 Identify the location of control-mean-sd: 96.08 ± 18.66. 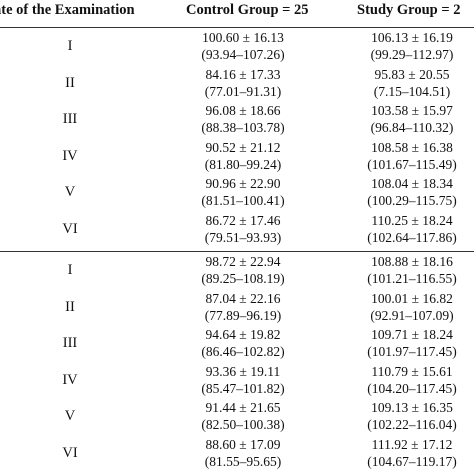
(243, 110).